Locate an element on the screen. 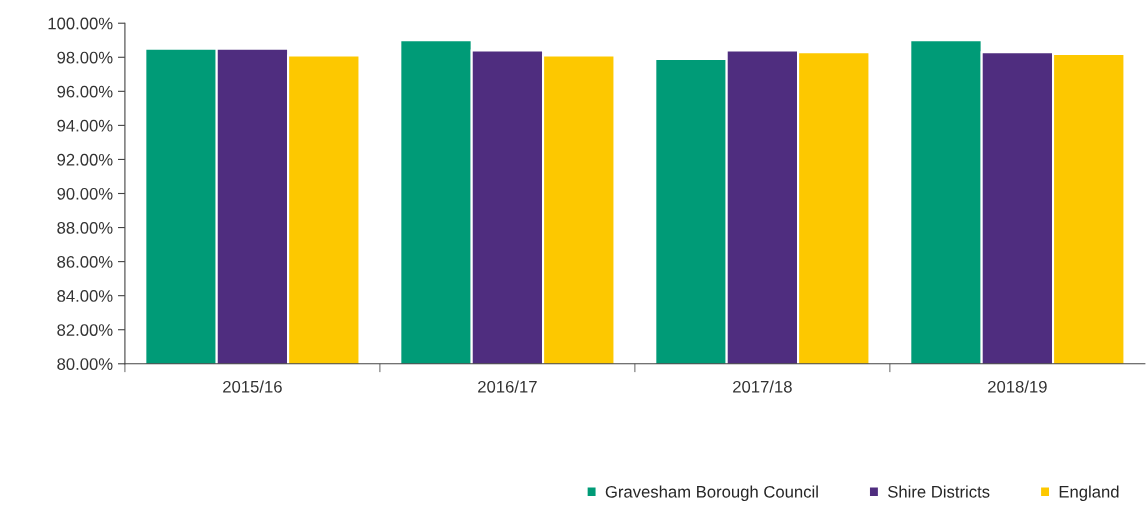  y-tick-label: 94.00% is located at coordinates (85, 125).